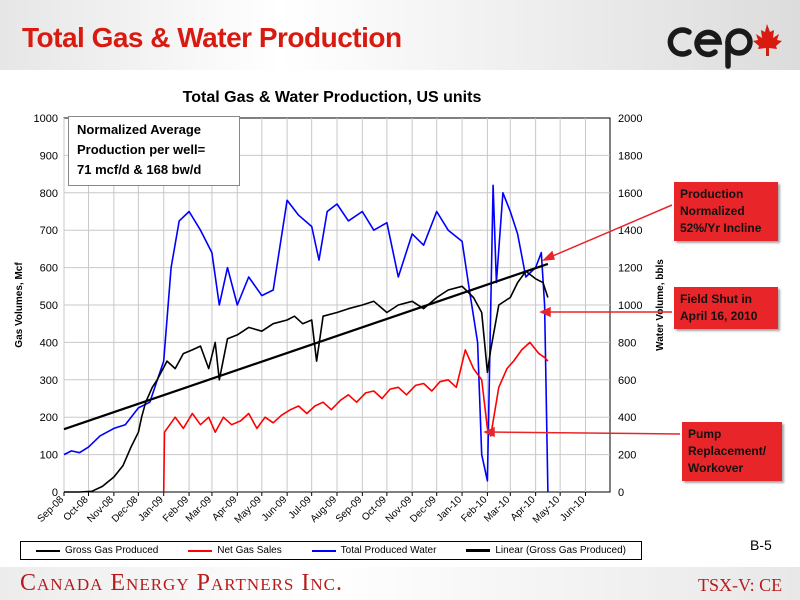 The height and width of the screenshot is (600, 800). I want to click on y-right-tick-label: 0, so click(621, 493).